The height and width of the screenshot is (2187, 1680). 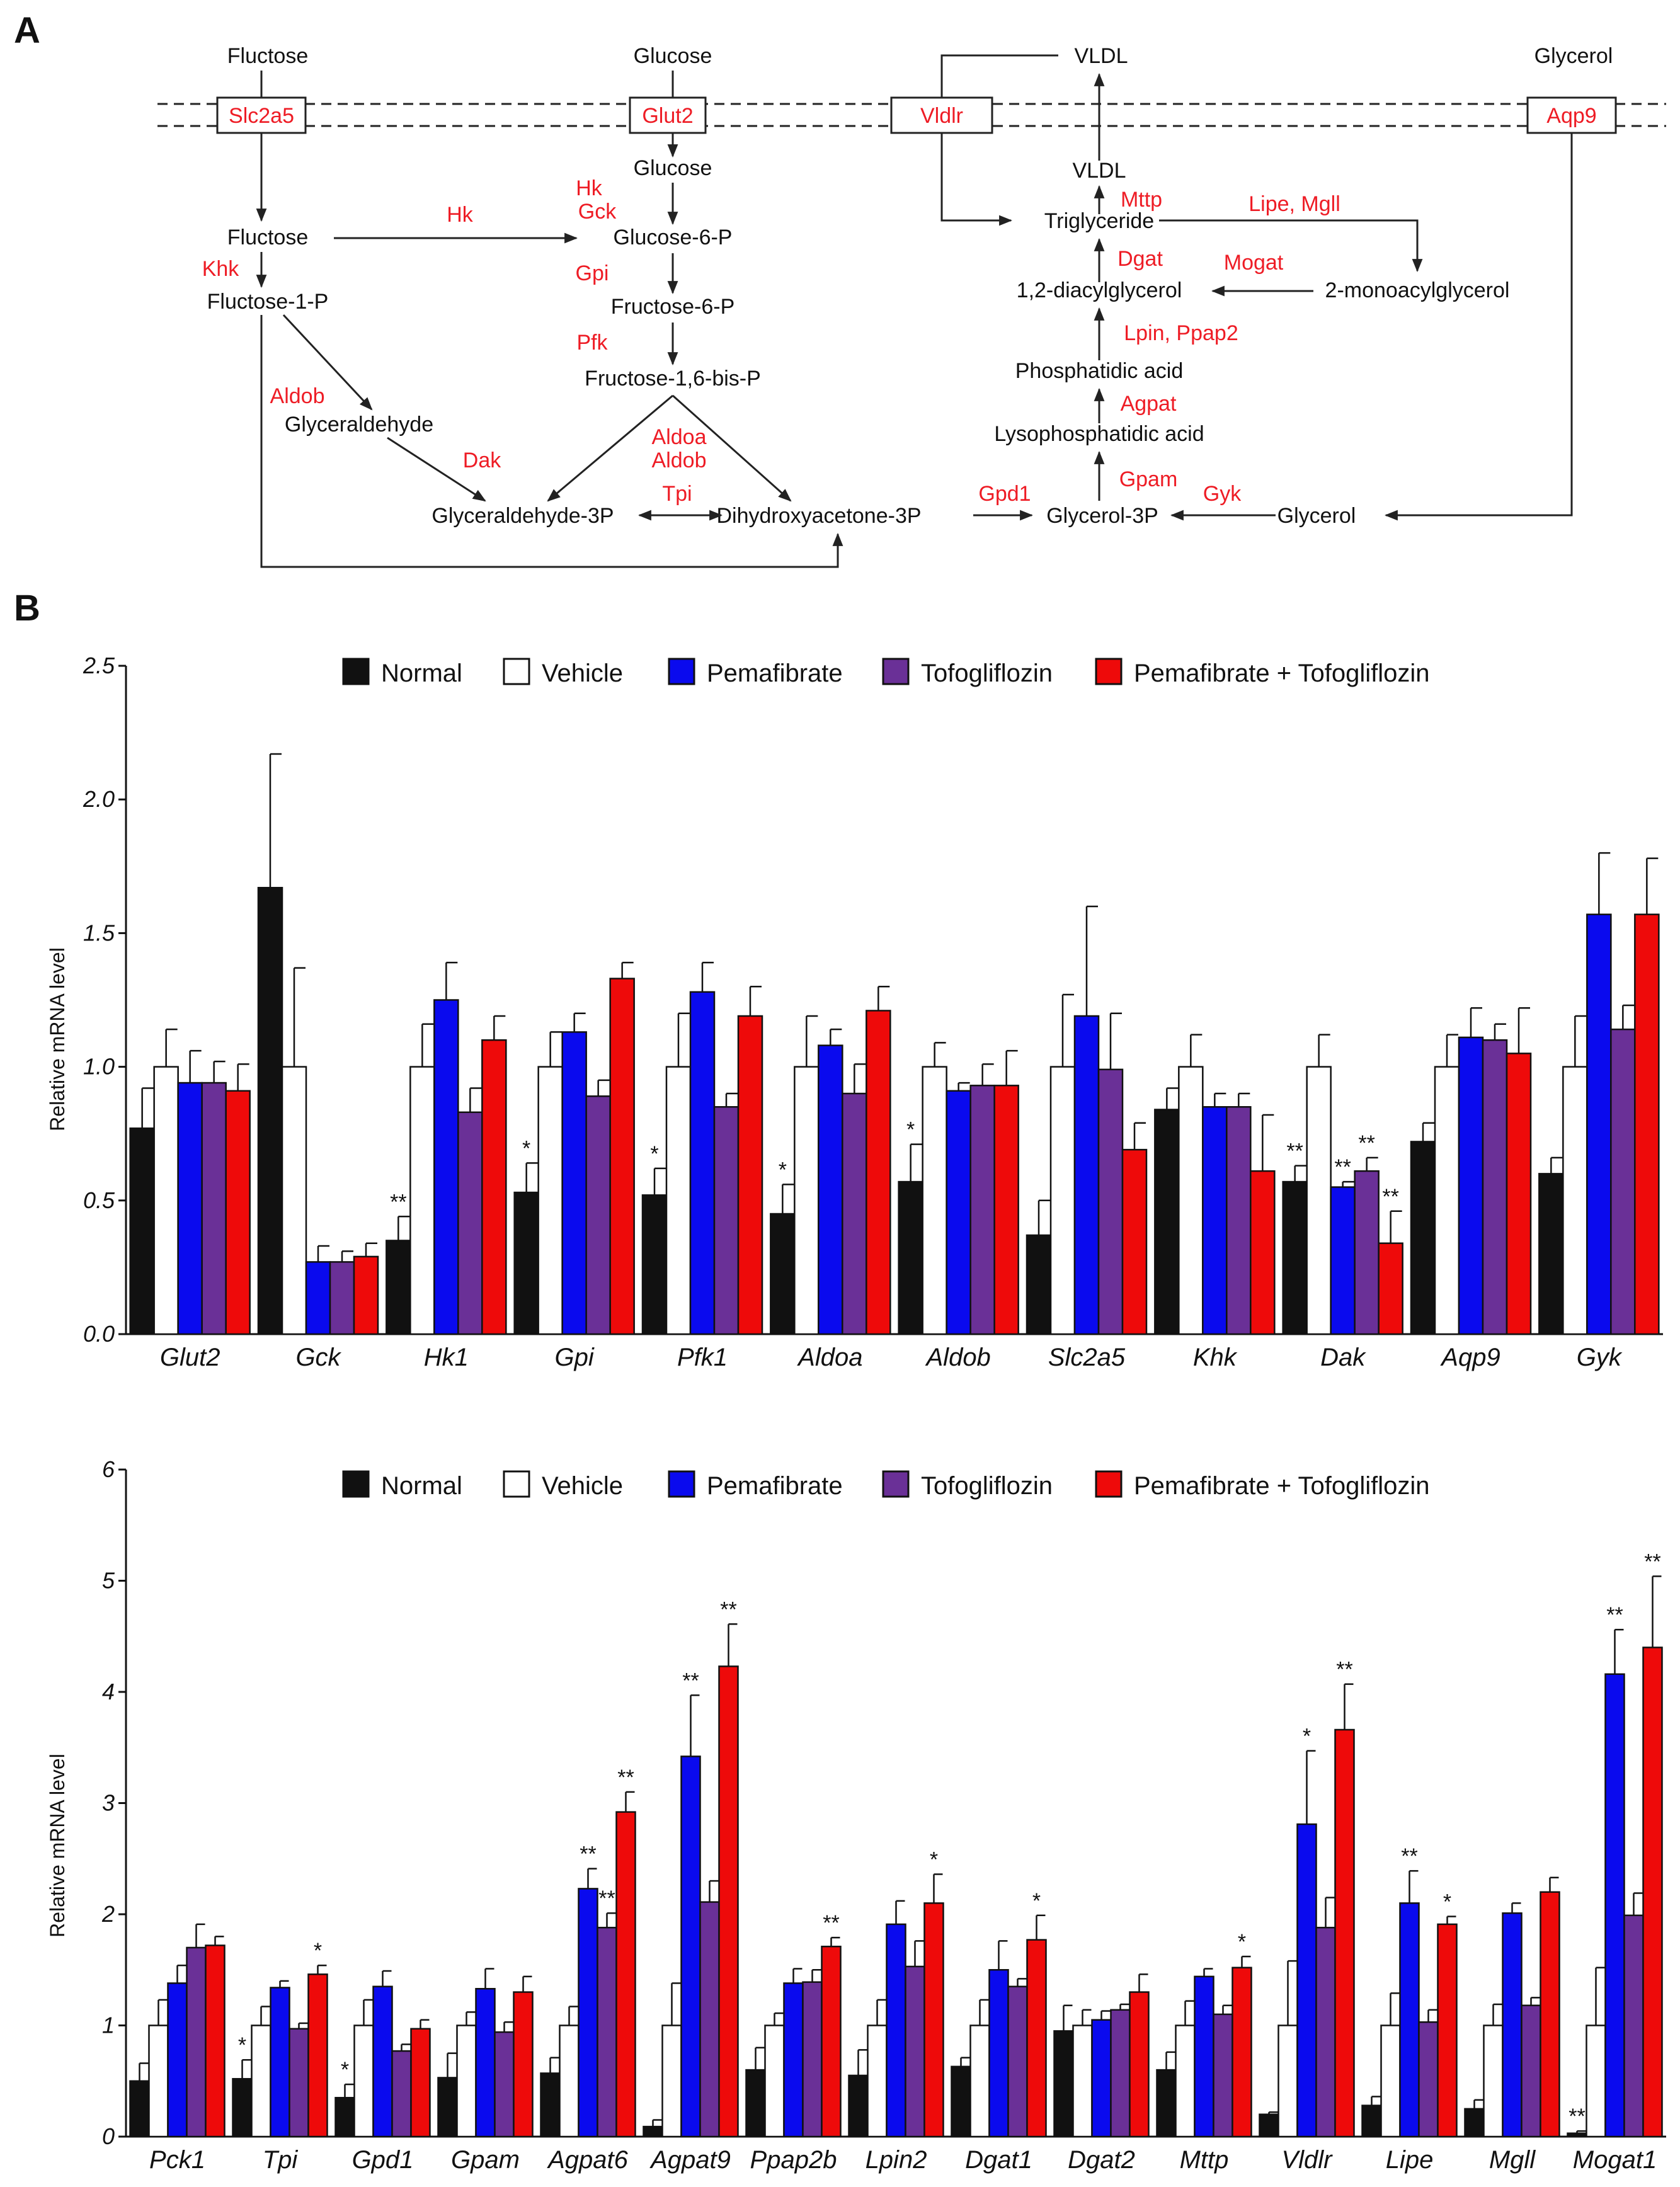 What do you see at coordinates (1474, 2123) in the screenshot?
I see `bar-mgll-normal` at bounding box center [1474, 2123].